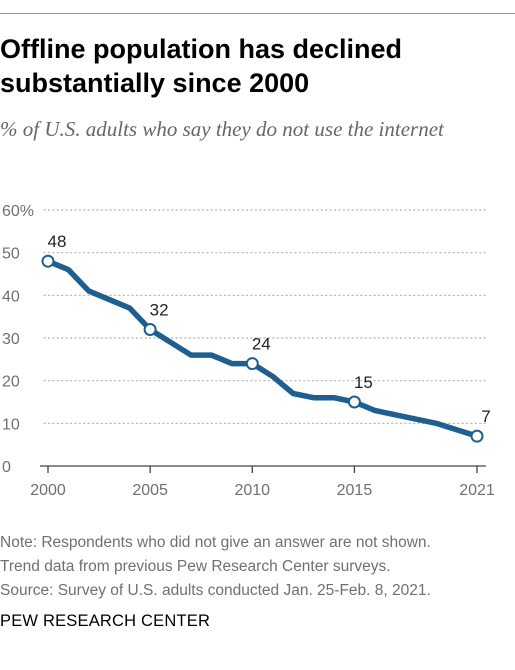  Describe the element at coordinates (155, 83) in the screenshot. I see `chart-title-line-2: substantially since 2000` at that location.